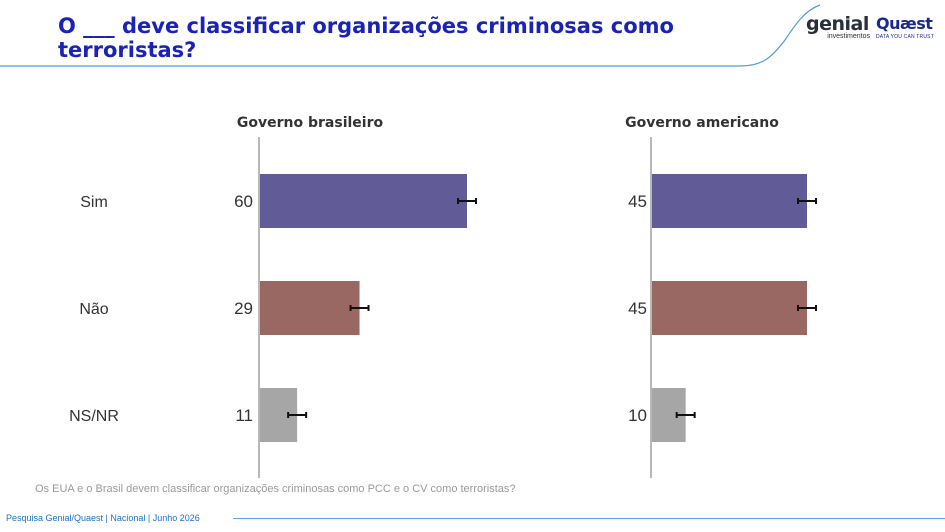 This screenshot has width=945, height=532. What do you see at coordinates (637, 201) in the screenshot?
I see `value-label-1-0: 45` at bounding box center [637, 201].